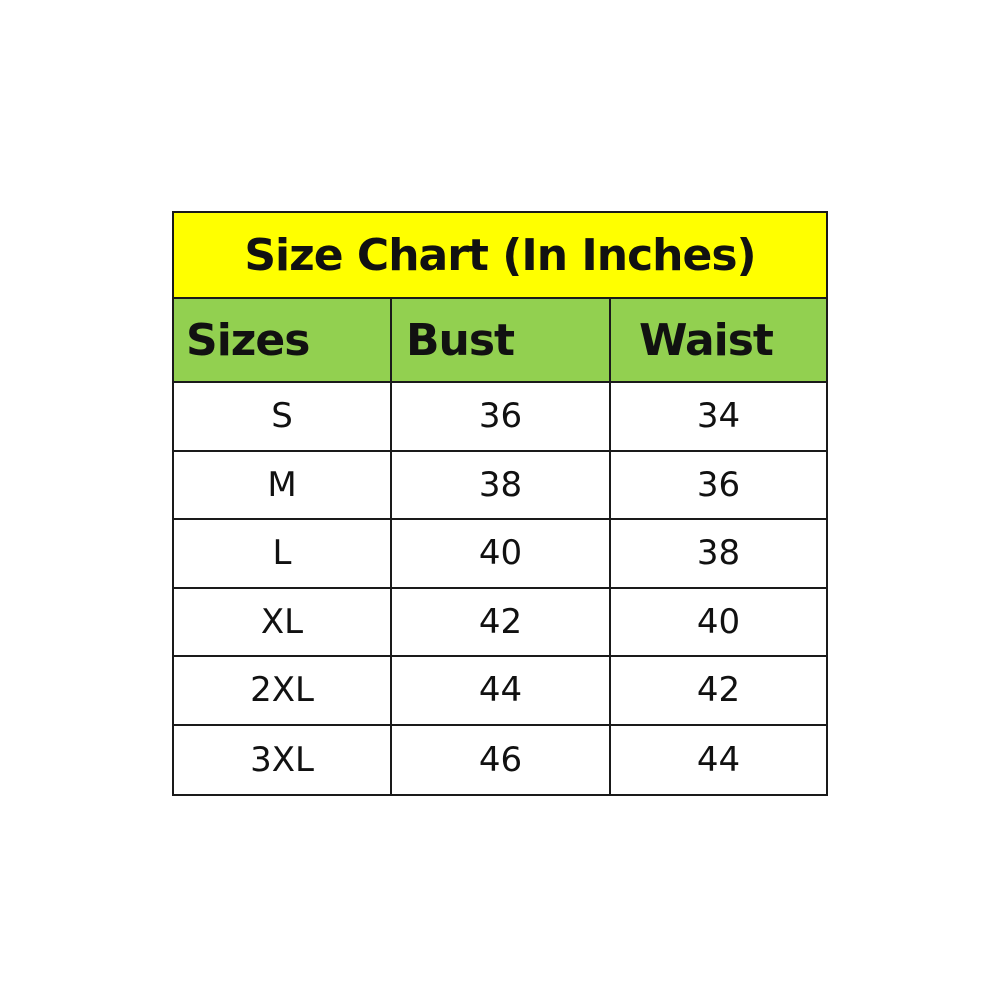 Image resolution: width=1000 pixels, height=1000 pixels. I want to click on header-bust: Bust, so click(501, 340).